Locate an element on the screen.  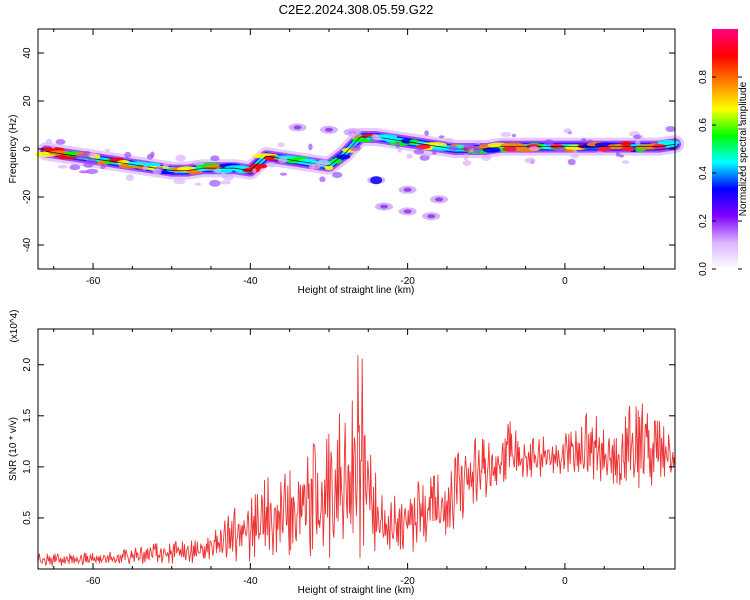
spectrogram-ytick-label: 0 is located at coordinates (27, 149).